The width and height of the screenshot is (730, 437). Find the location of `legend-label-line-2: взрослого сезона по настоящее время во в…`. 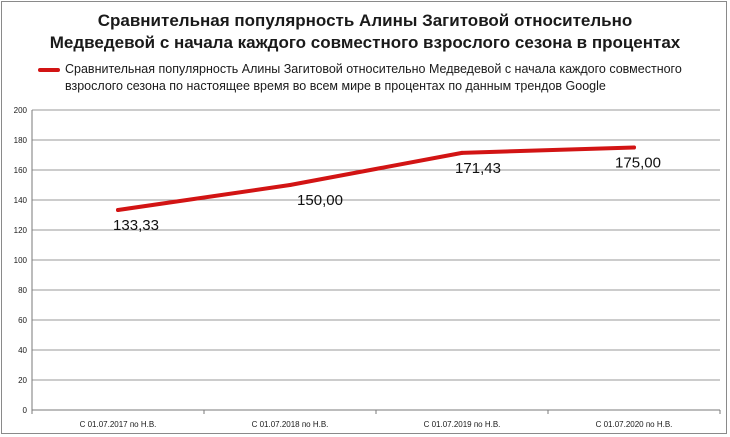

legend-label-line-2: взрослого сезона по настоящее время во в… is located at coordinates (335, 86).